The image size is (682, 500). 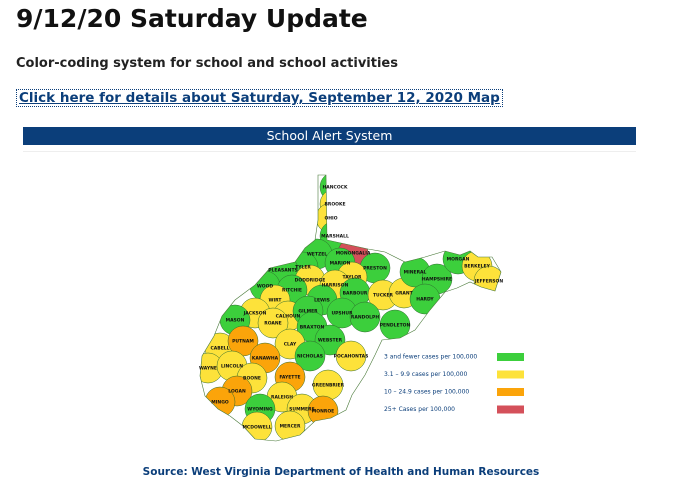 What do you see at coordinates (335, 237) in the screenshot?
I see `county-label: MARSHALL` at bounding box center [335, 237].